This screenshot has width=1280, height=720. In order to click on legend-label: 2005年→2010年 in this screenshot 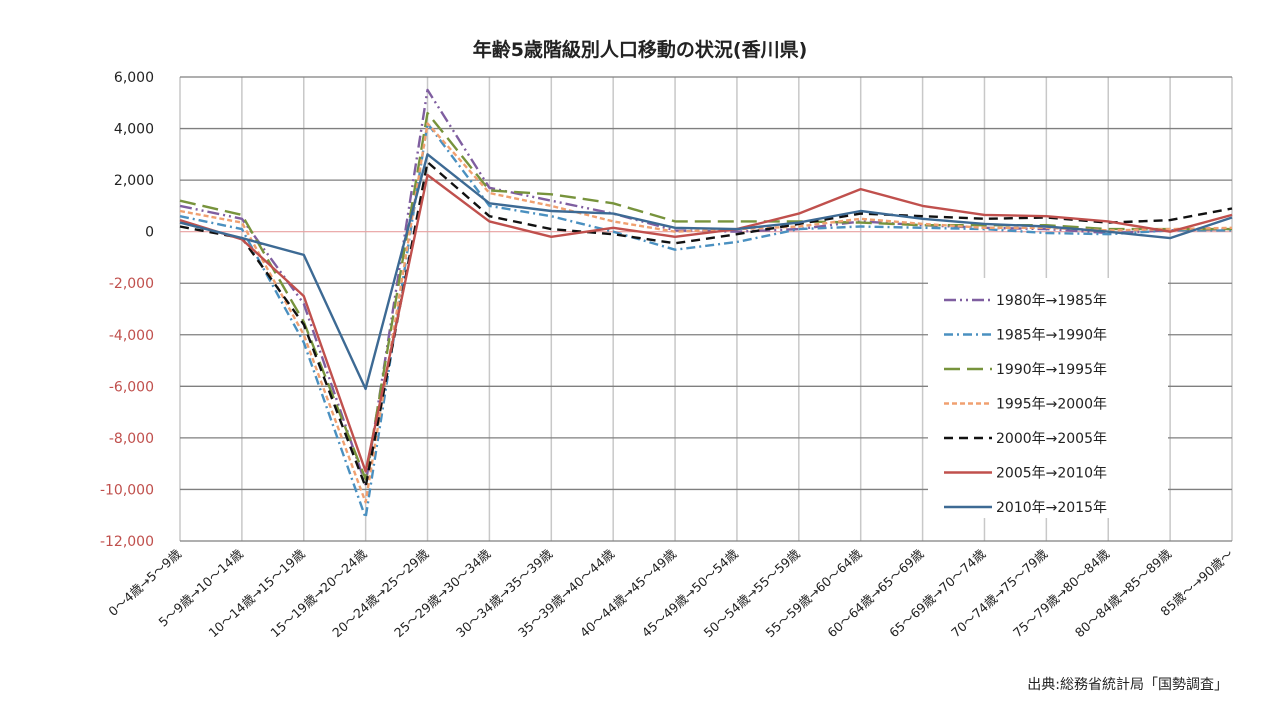, I will do `click(1051, 474)`.